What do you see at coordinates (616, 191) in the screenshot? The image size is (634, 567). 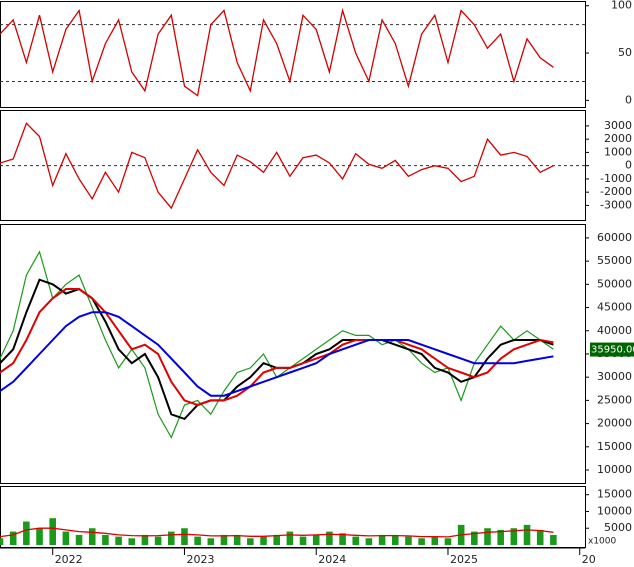 I see `y-tick-label: -2000` at bounding box center [616, 191].